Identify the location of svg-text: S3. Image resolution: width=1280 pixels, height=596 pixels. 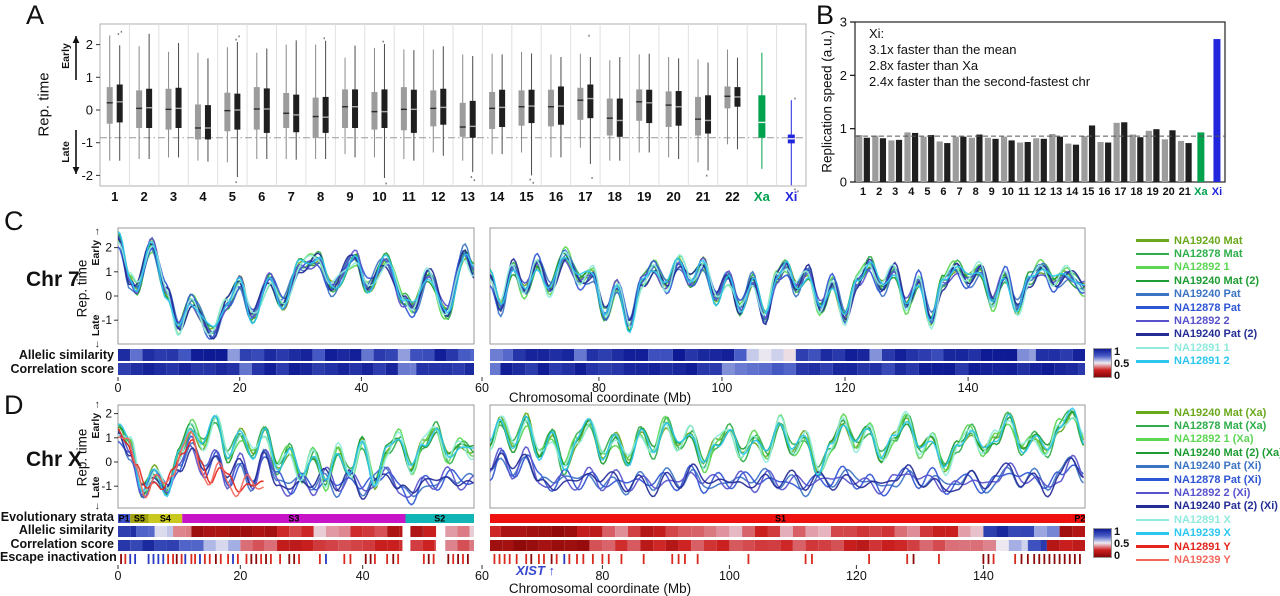
(293, 519).